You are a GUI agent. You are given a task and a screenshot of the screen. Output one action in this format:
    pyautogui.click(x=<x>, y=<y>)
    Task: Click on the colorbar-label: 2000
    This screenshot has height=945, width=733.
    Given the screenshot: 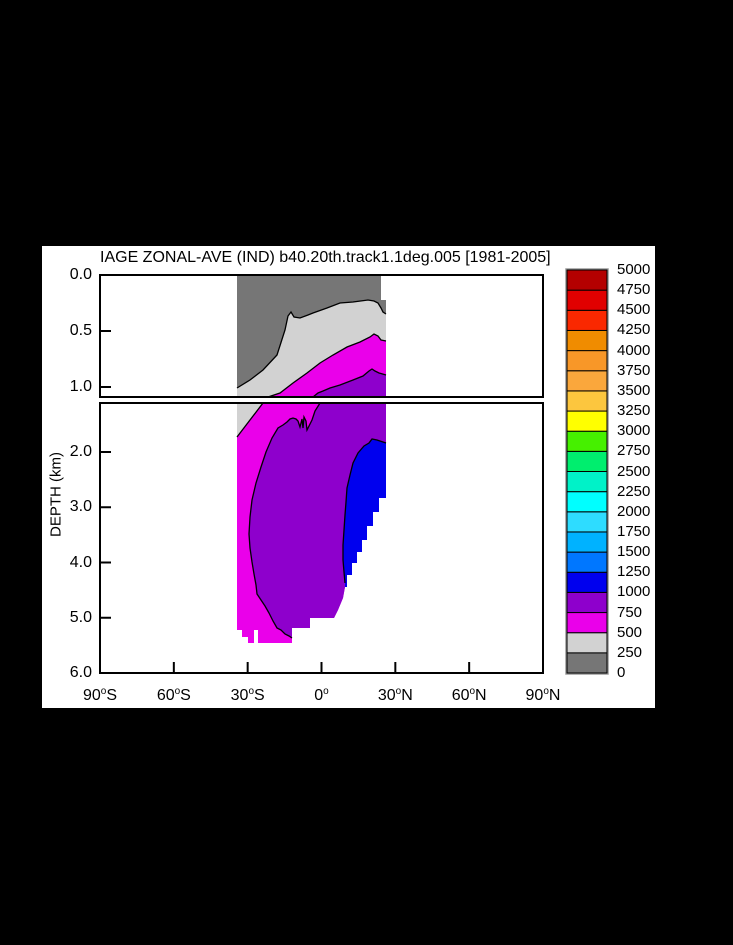 What is the action you would take?
    pyautogui.click(x=634, y=511)
    